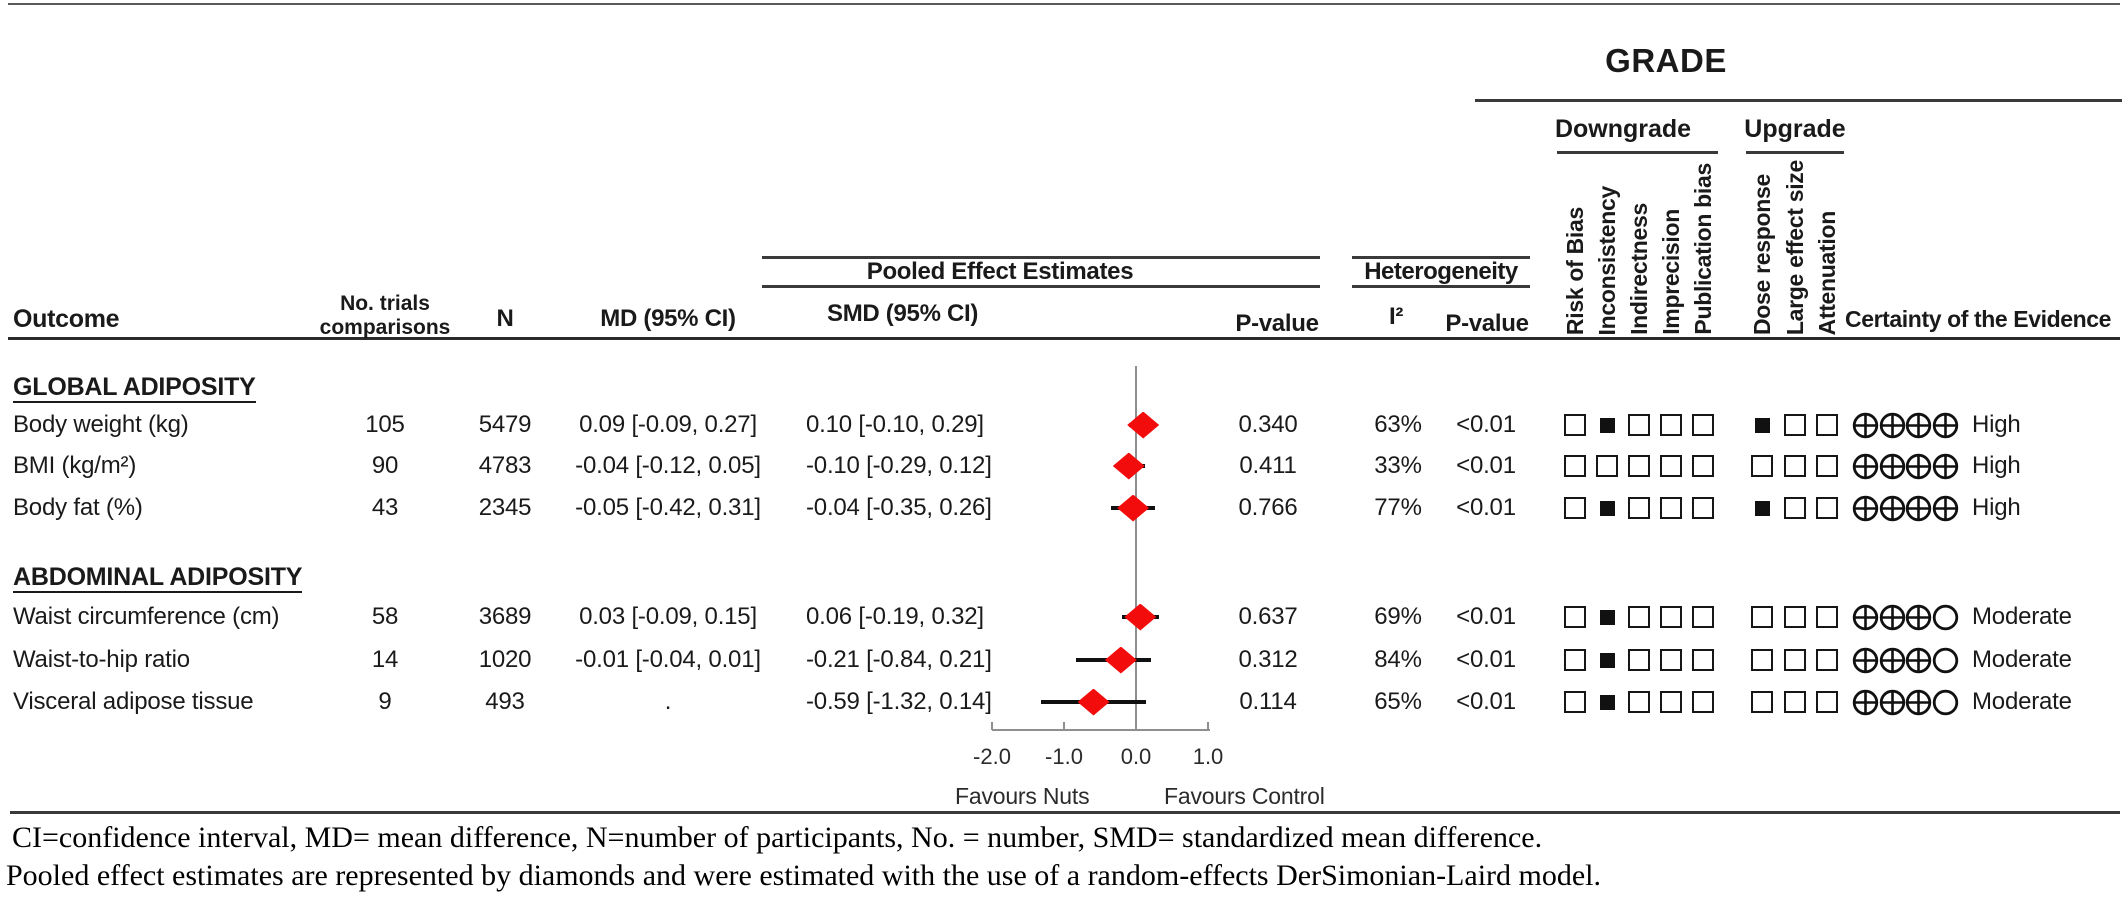  Describe the element at coordinates (1607, 260) in the screenshot. I see `column-header-inconsistency: Inconsistency` at that location.